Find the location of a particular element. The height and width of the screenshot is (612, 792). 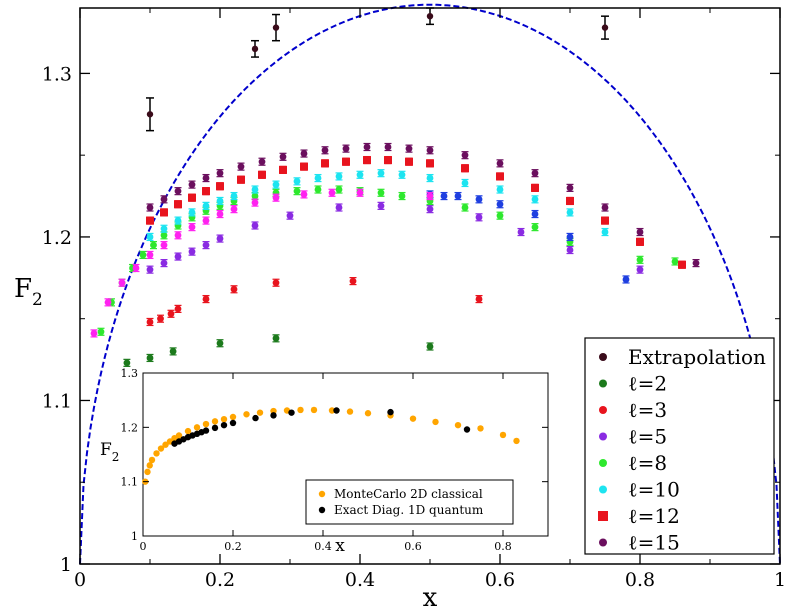

legend-item-l12: ℓ=12 is located at coordinates (639, 516).